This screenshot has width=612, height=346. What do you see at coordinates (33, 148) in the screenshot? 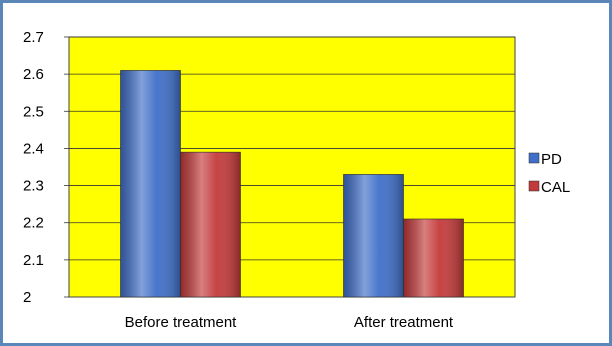
I see `y-tick-label: 2.4` at bounding box center [33, 148].